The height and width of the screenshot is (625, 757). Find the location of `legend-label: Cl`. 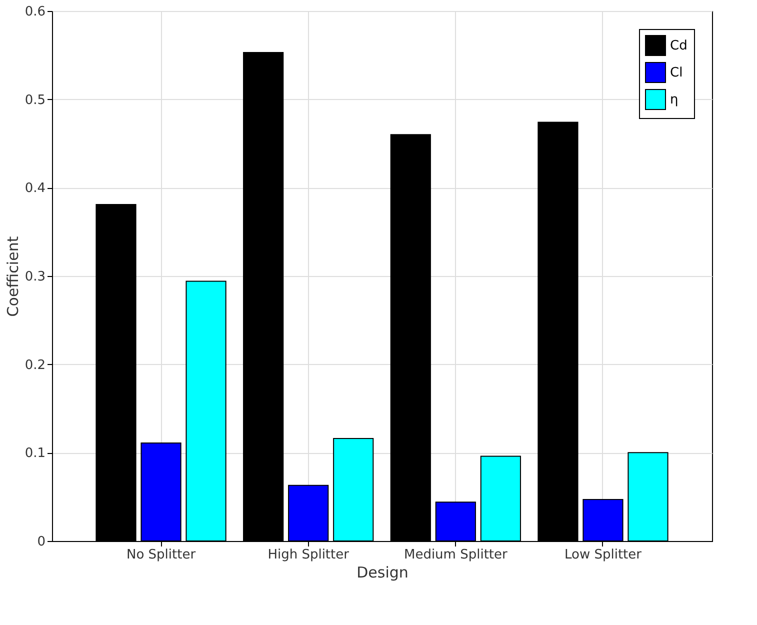

legend-label: Cl is located at coordinates (676, 73).